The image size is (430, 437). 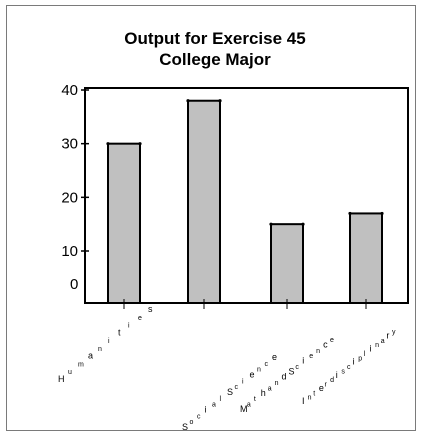 I want to click on xlabel-0-char-1: u, so click(x=70, y=372).